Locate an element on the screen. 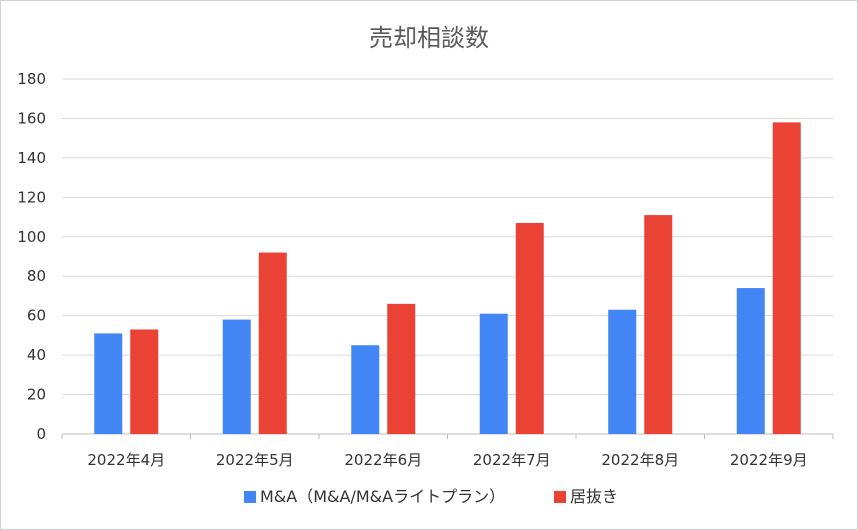 The height and width of the screenshot is (530, 858). y-axis: 0 20 40 60 80 100 120 140 160 180 is located at coordinates (31, 256).